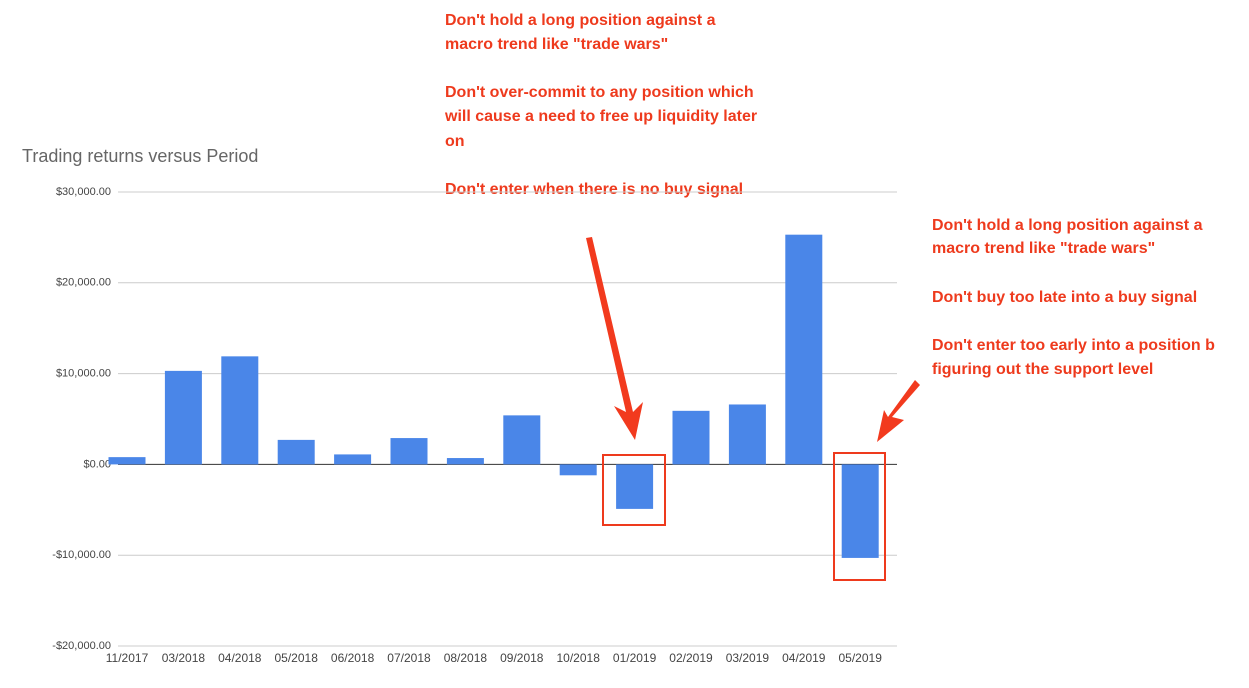 The width and height of the screenshot is (1249, 688). I want to click on x-tick-label: 04/2018, so click(240, 658).